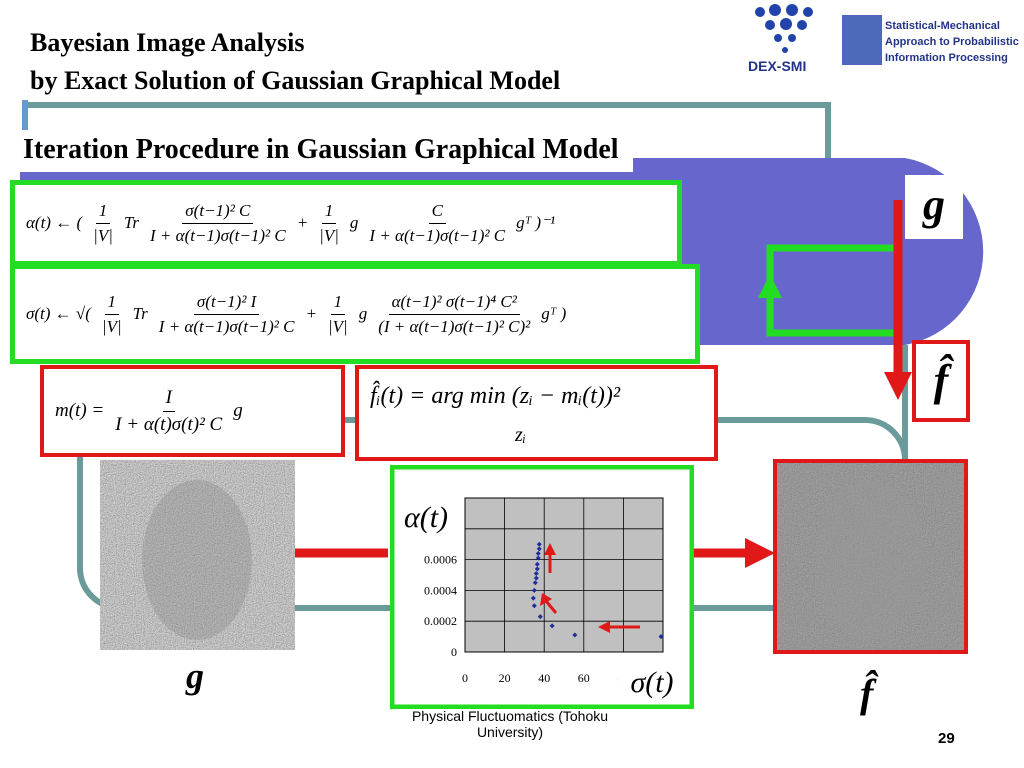 The image size is (1024, 768). Describe the element at coordinates (520, 435) in the screenshot. I see `argmin-subscript: zᵢ` at that location.